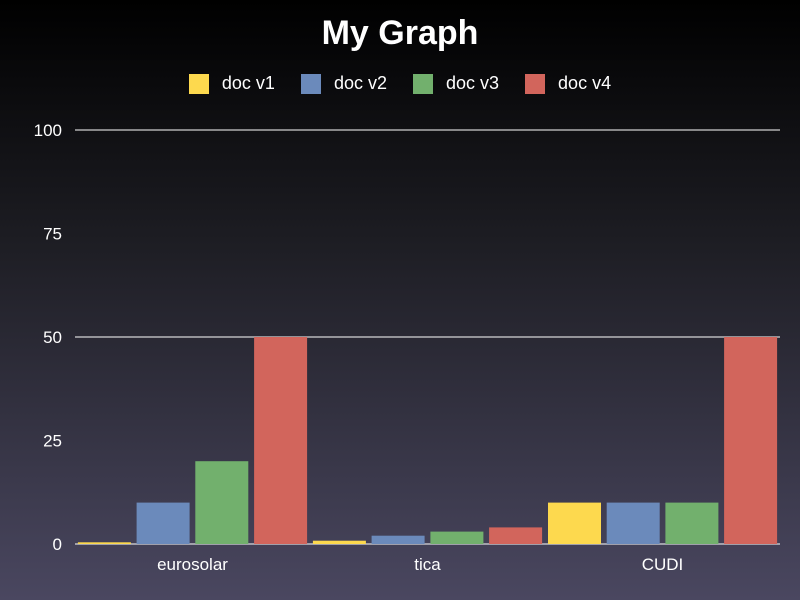 The image size is (800, 600). Describe the element at coordinates (751, 440) in the screenshot. I see `bar-cudi-doc-v4` at that location.